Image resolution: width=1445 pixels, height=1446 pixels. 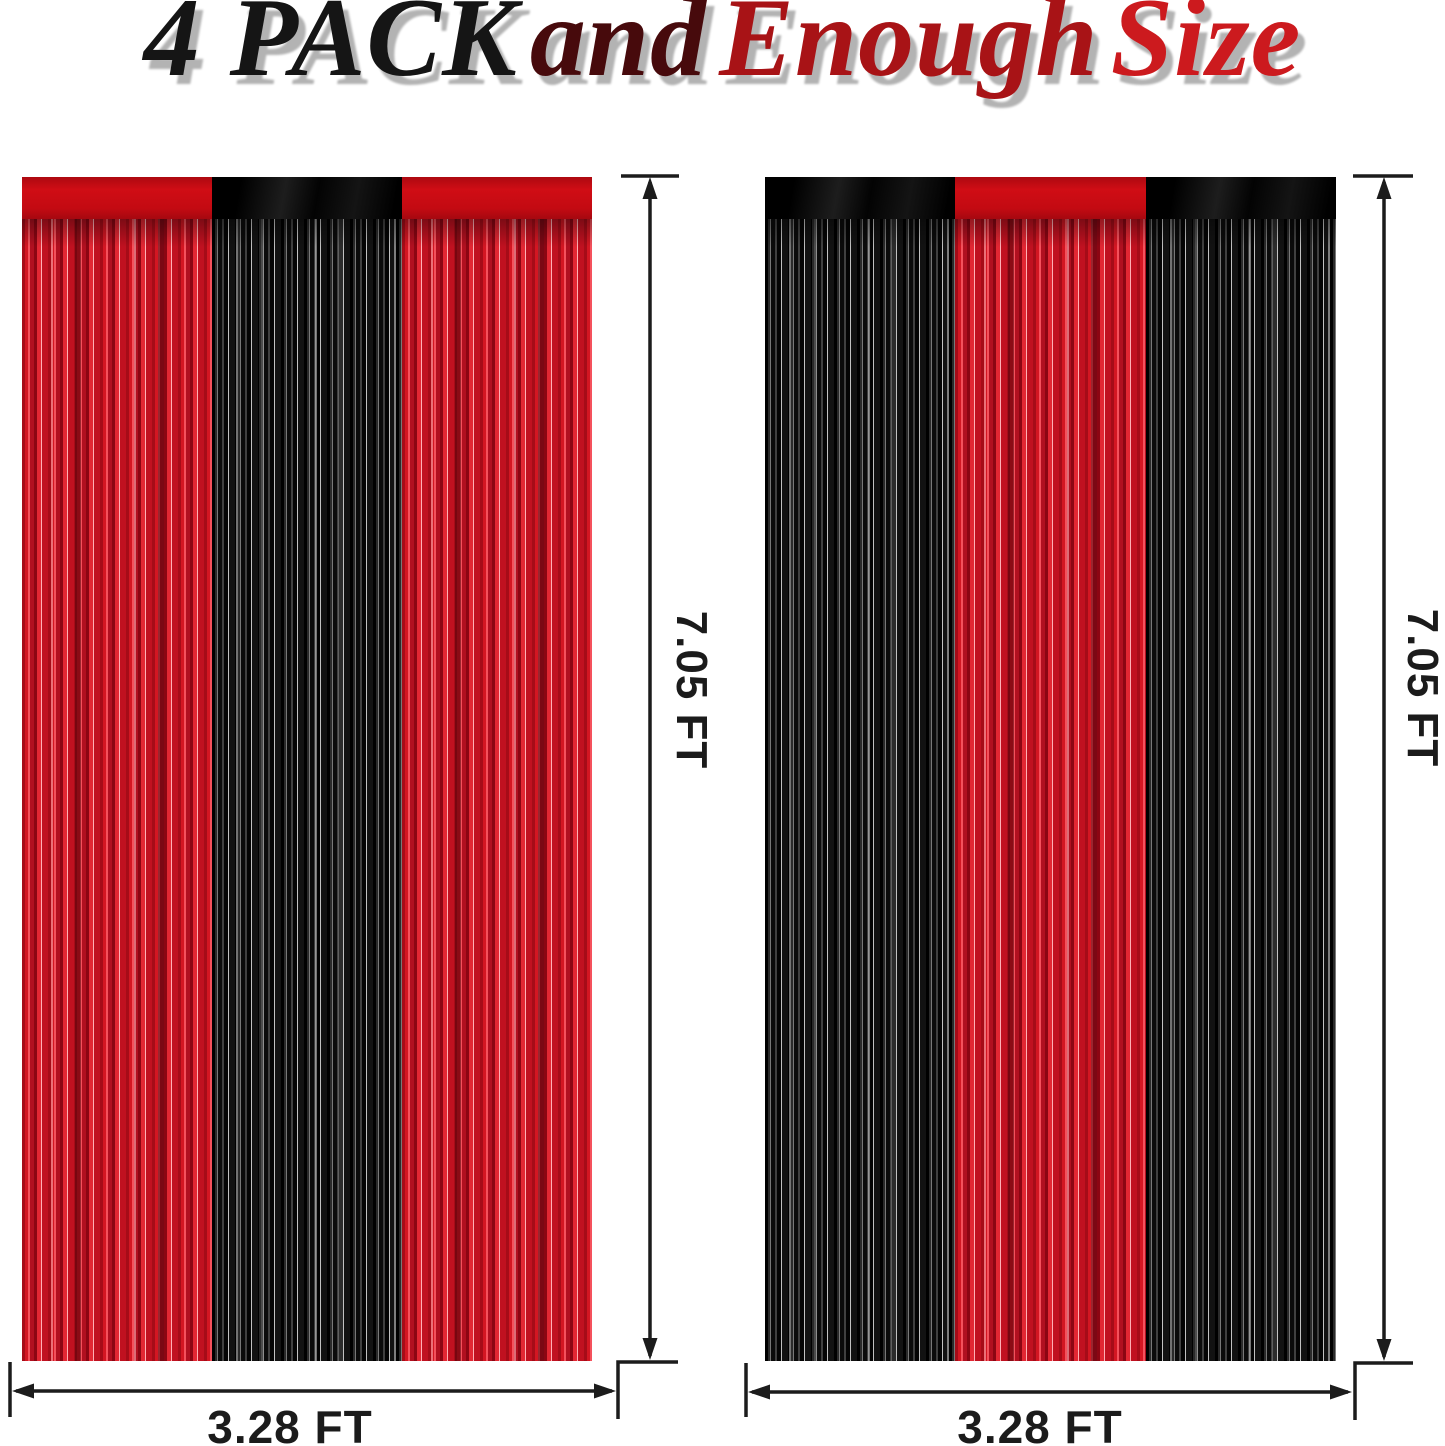 I want to click on title-pack-count: 4 PACK, so click(x=330, y=50).